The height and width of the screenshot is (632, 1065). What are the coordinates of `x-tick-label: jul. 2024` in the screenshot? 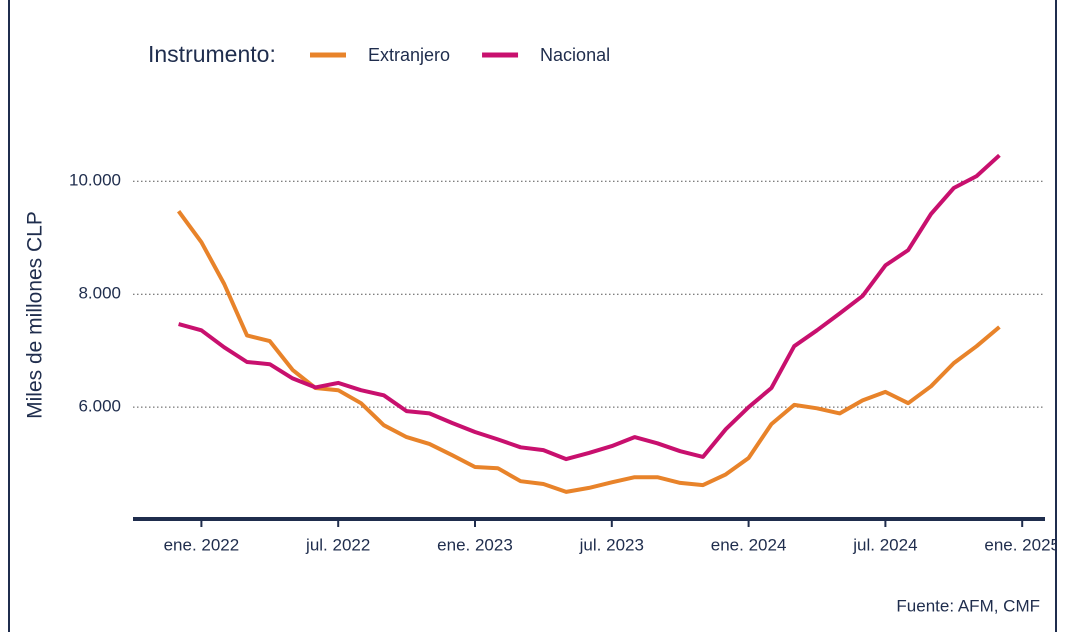 It's located at (884, 544).